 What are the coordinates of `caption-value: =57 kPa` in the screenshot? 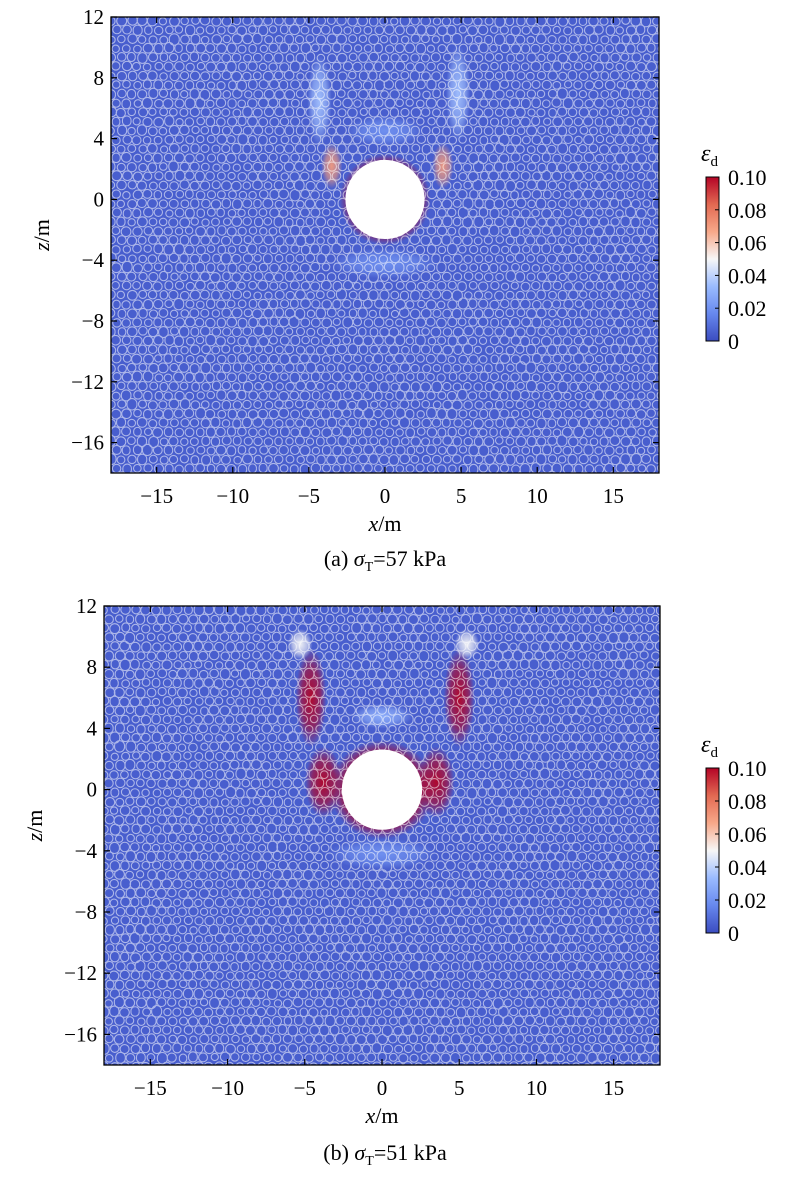 It's located at (409, 558).